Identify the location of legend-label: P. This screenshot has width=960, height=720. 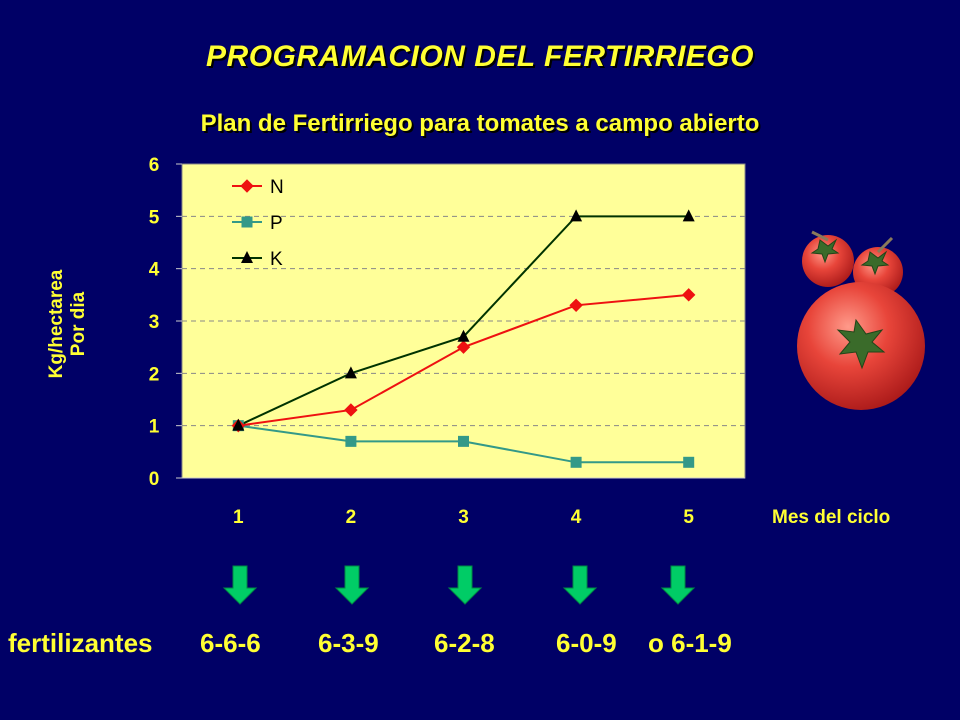
(276, 223).